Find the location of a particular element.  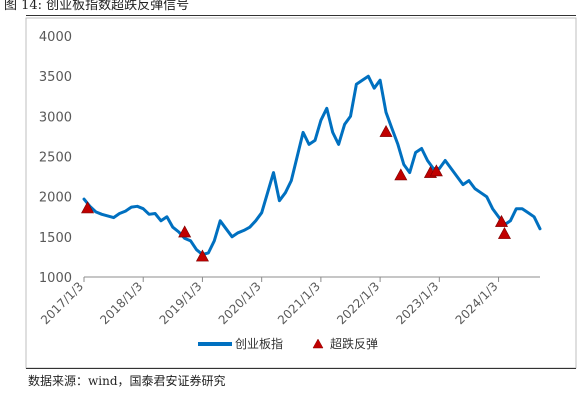

x-tick-label: 2024/1/3 is located at coordinates (477, 303).